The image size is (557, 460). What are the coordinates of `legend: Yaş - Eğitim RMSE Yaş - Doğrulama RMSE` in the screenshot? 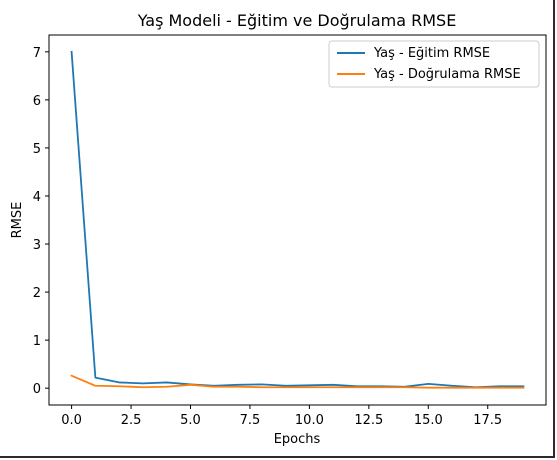 It's located at (434, 64).